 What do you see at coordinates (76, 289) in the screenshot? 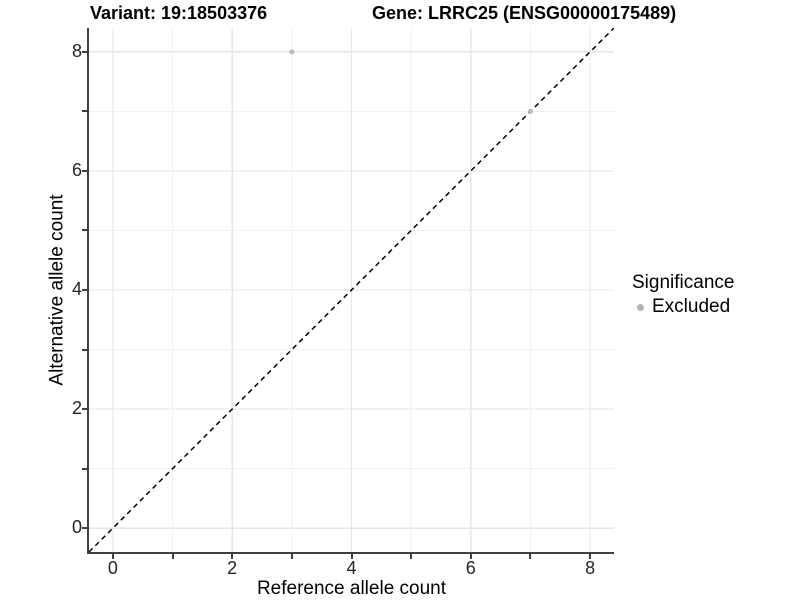
I see `y-tick-label: 4` at bounding box center [76, 289].